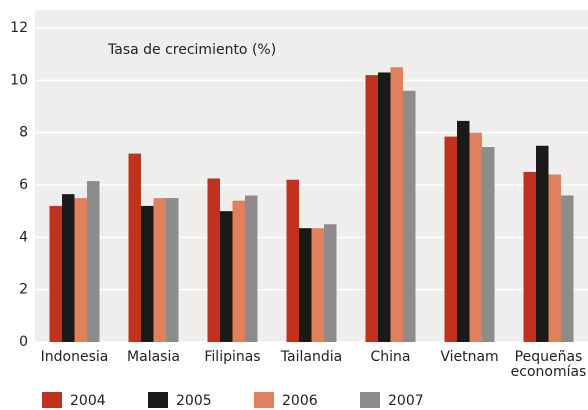 The width and height of the screenshot is (588, 410). Describe the element at coordinates (232, 357) in the screenshot. I see `x-tick-label: Filipinas` at that location.